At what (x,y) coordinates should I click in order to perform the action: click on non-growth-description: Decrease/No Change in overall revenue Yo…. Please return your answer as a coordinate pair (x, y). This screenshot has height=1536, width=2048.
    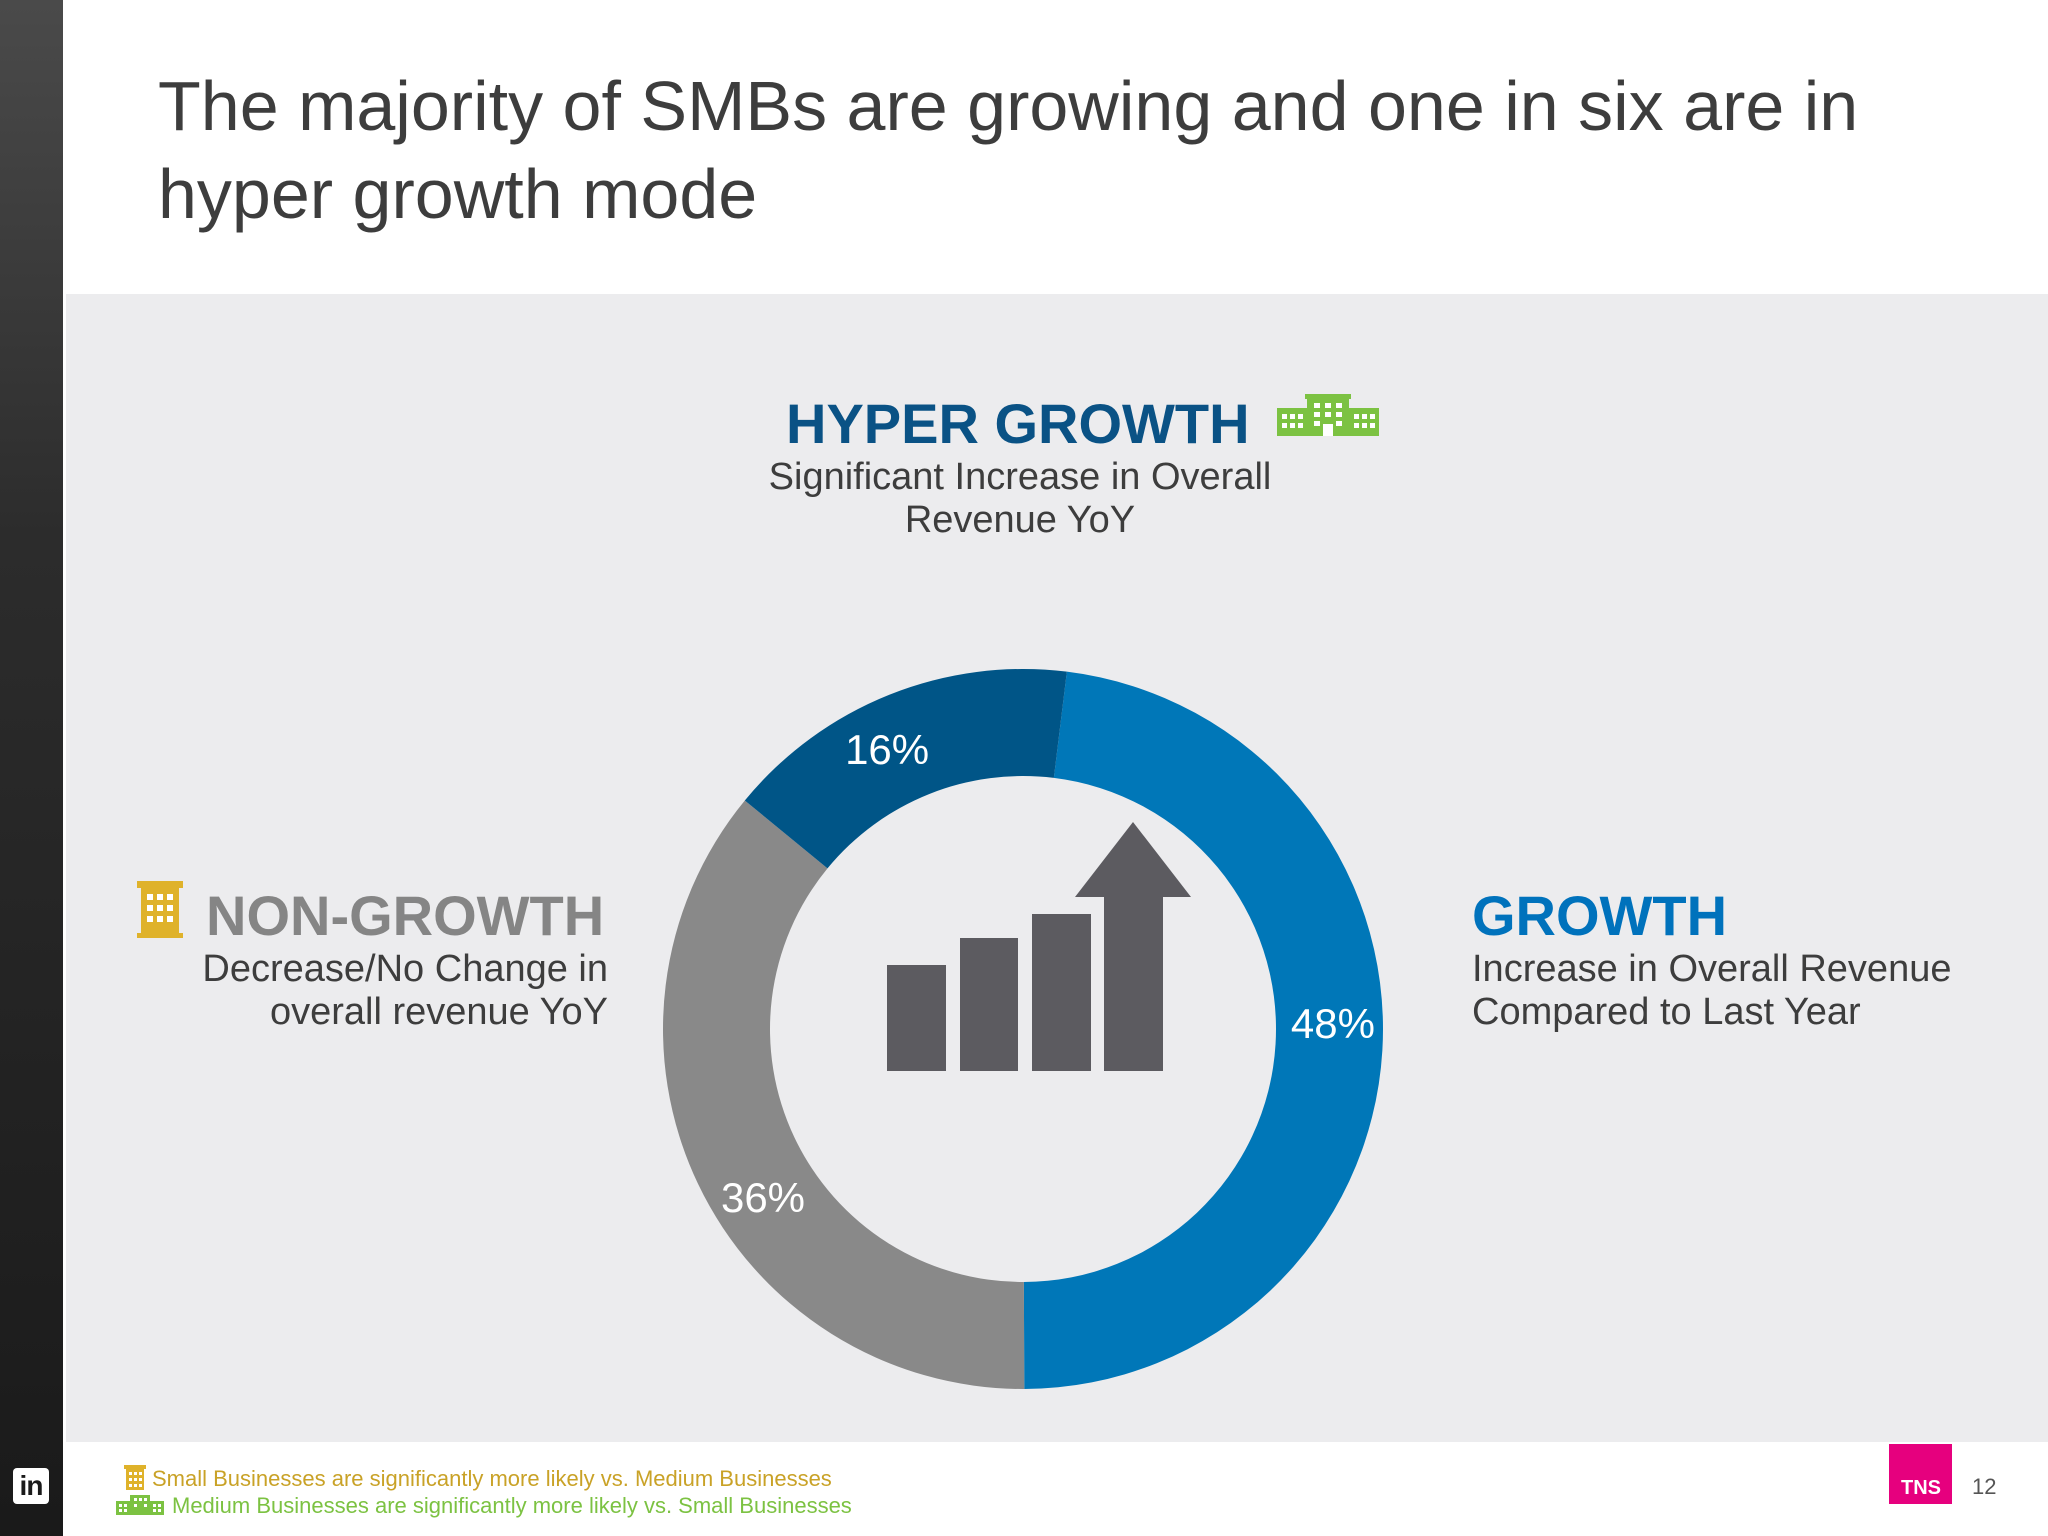
    Looking at the image, I should click on (405, 990).